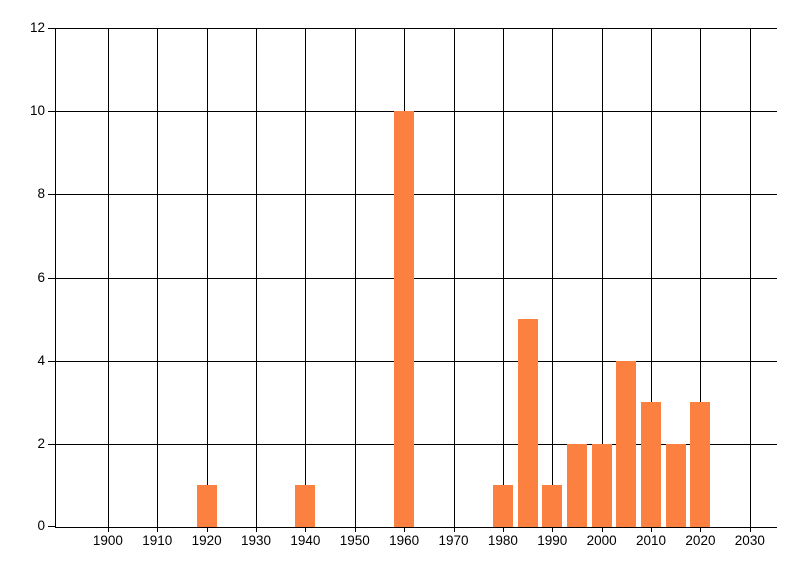 The image size is (800, 576). What do you see at coordinates (37, 27) in the screenshot?
I see `y-tick-label: 12` at bounding box center [37, 27].